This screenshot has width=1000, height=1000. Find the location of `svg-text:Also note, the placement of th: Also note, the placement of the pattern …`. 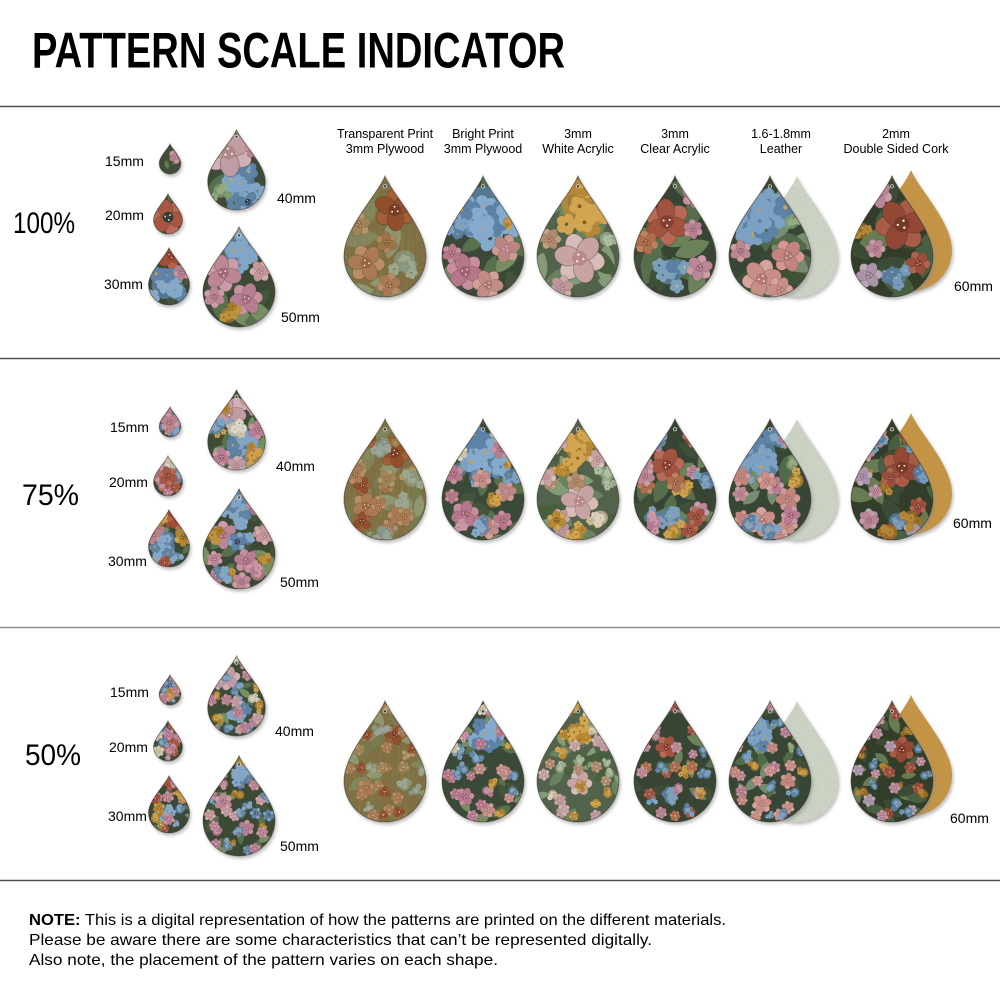

svg-text:Also note, the placement of th: Also note, the placement of the pattern … is located at coordinates (263, 960).